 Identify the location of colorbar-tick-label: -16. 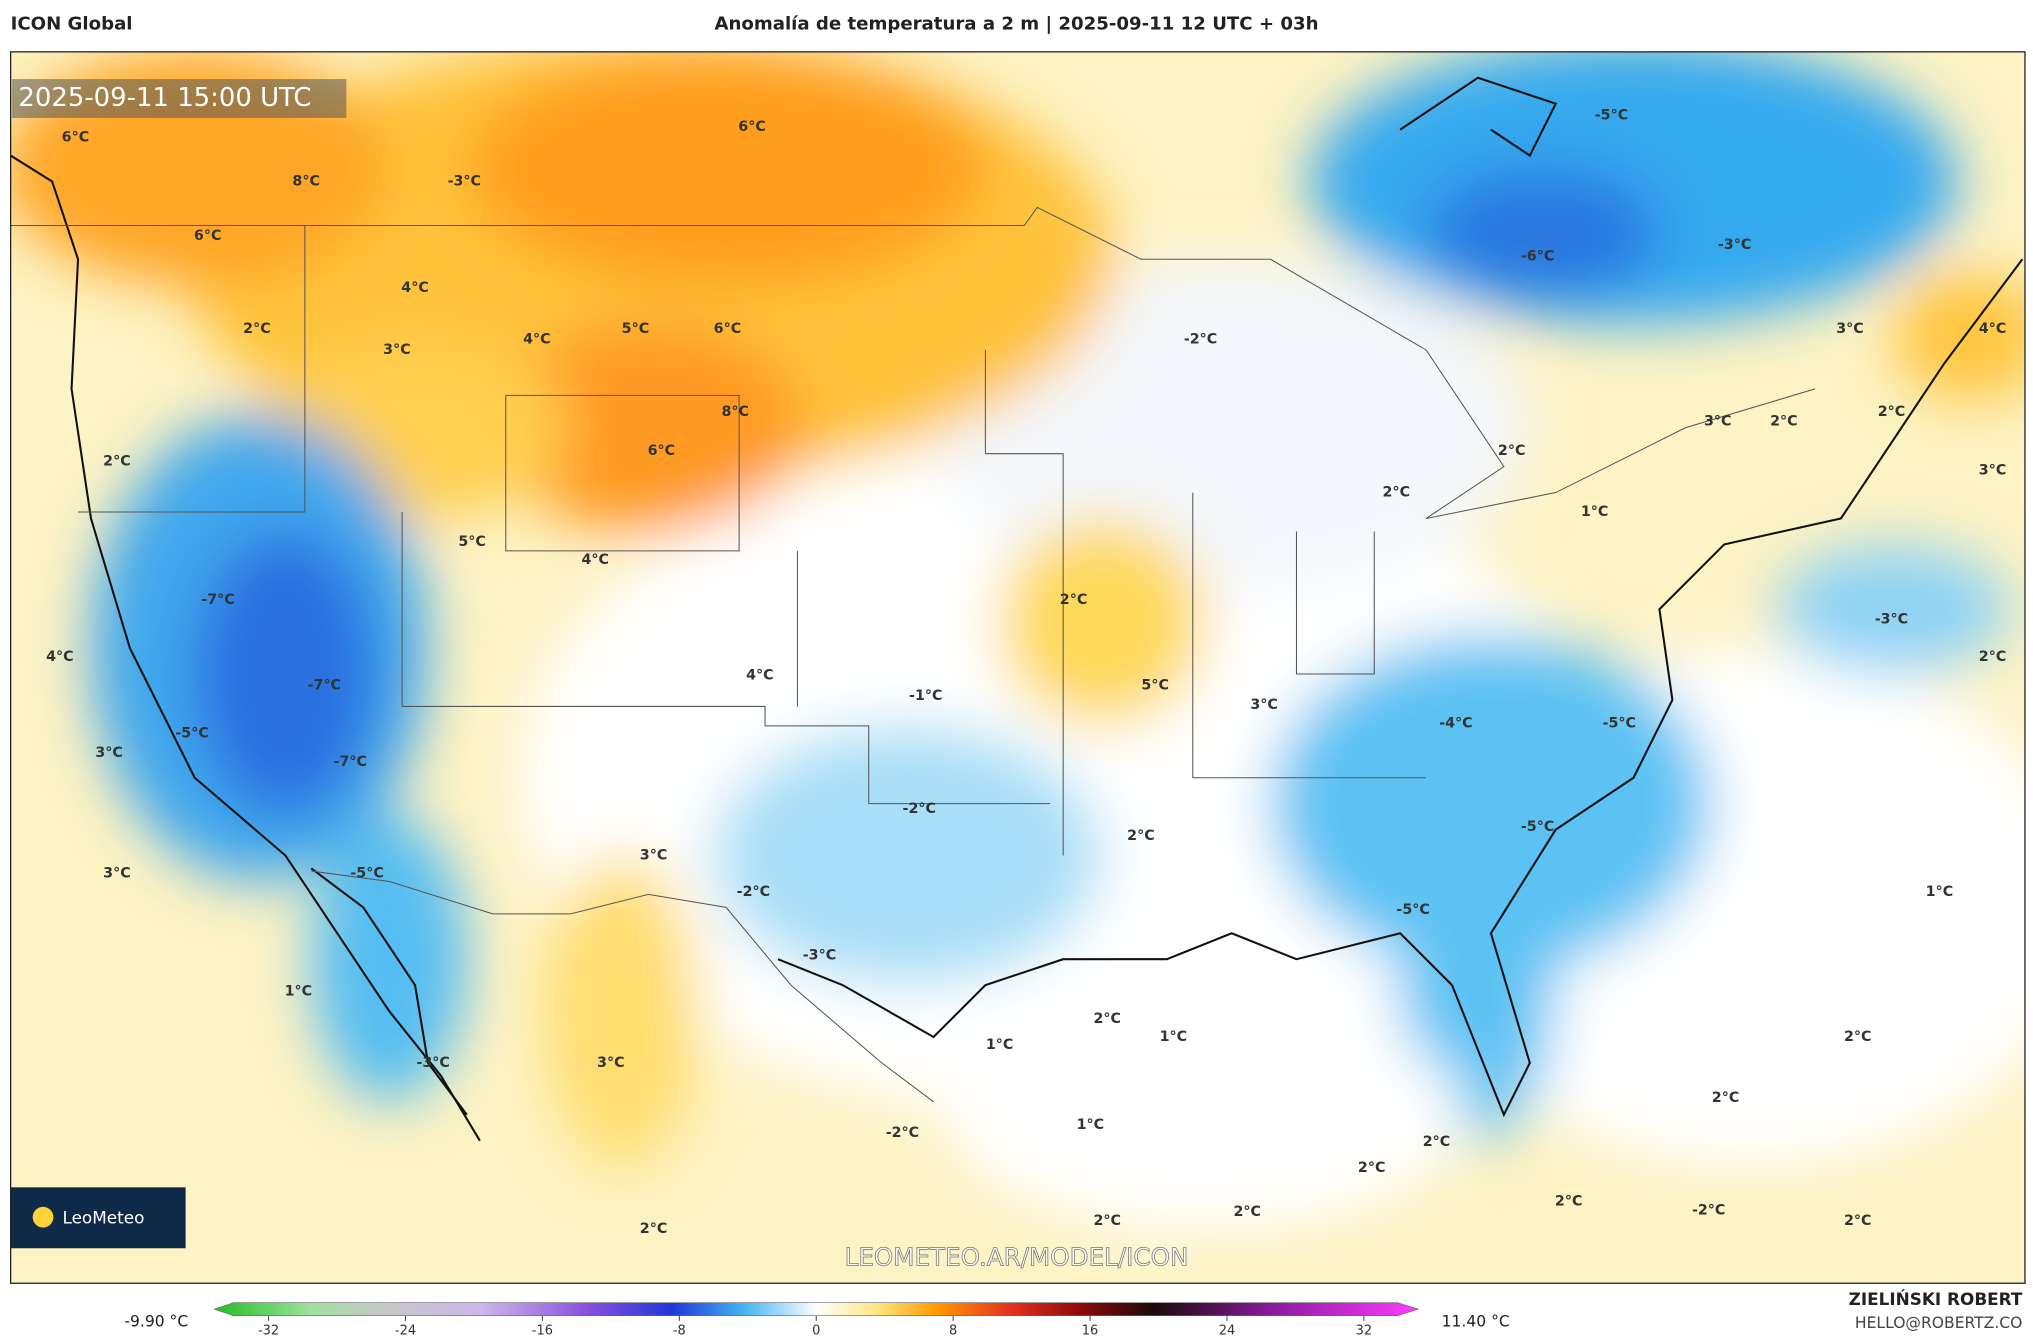
(542, 1331).